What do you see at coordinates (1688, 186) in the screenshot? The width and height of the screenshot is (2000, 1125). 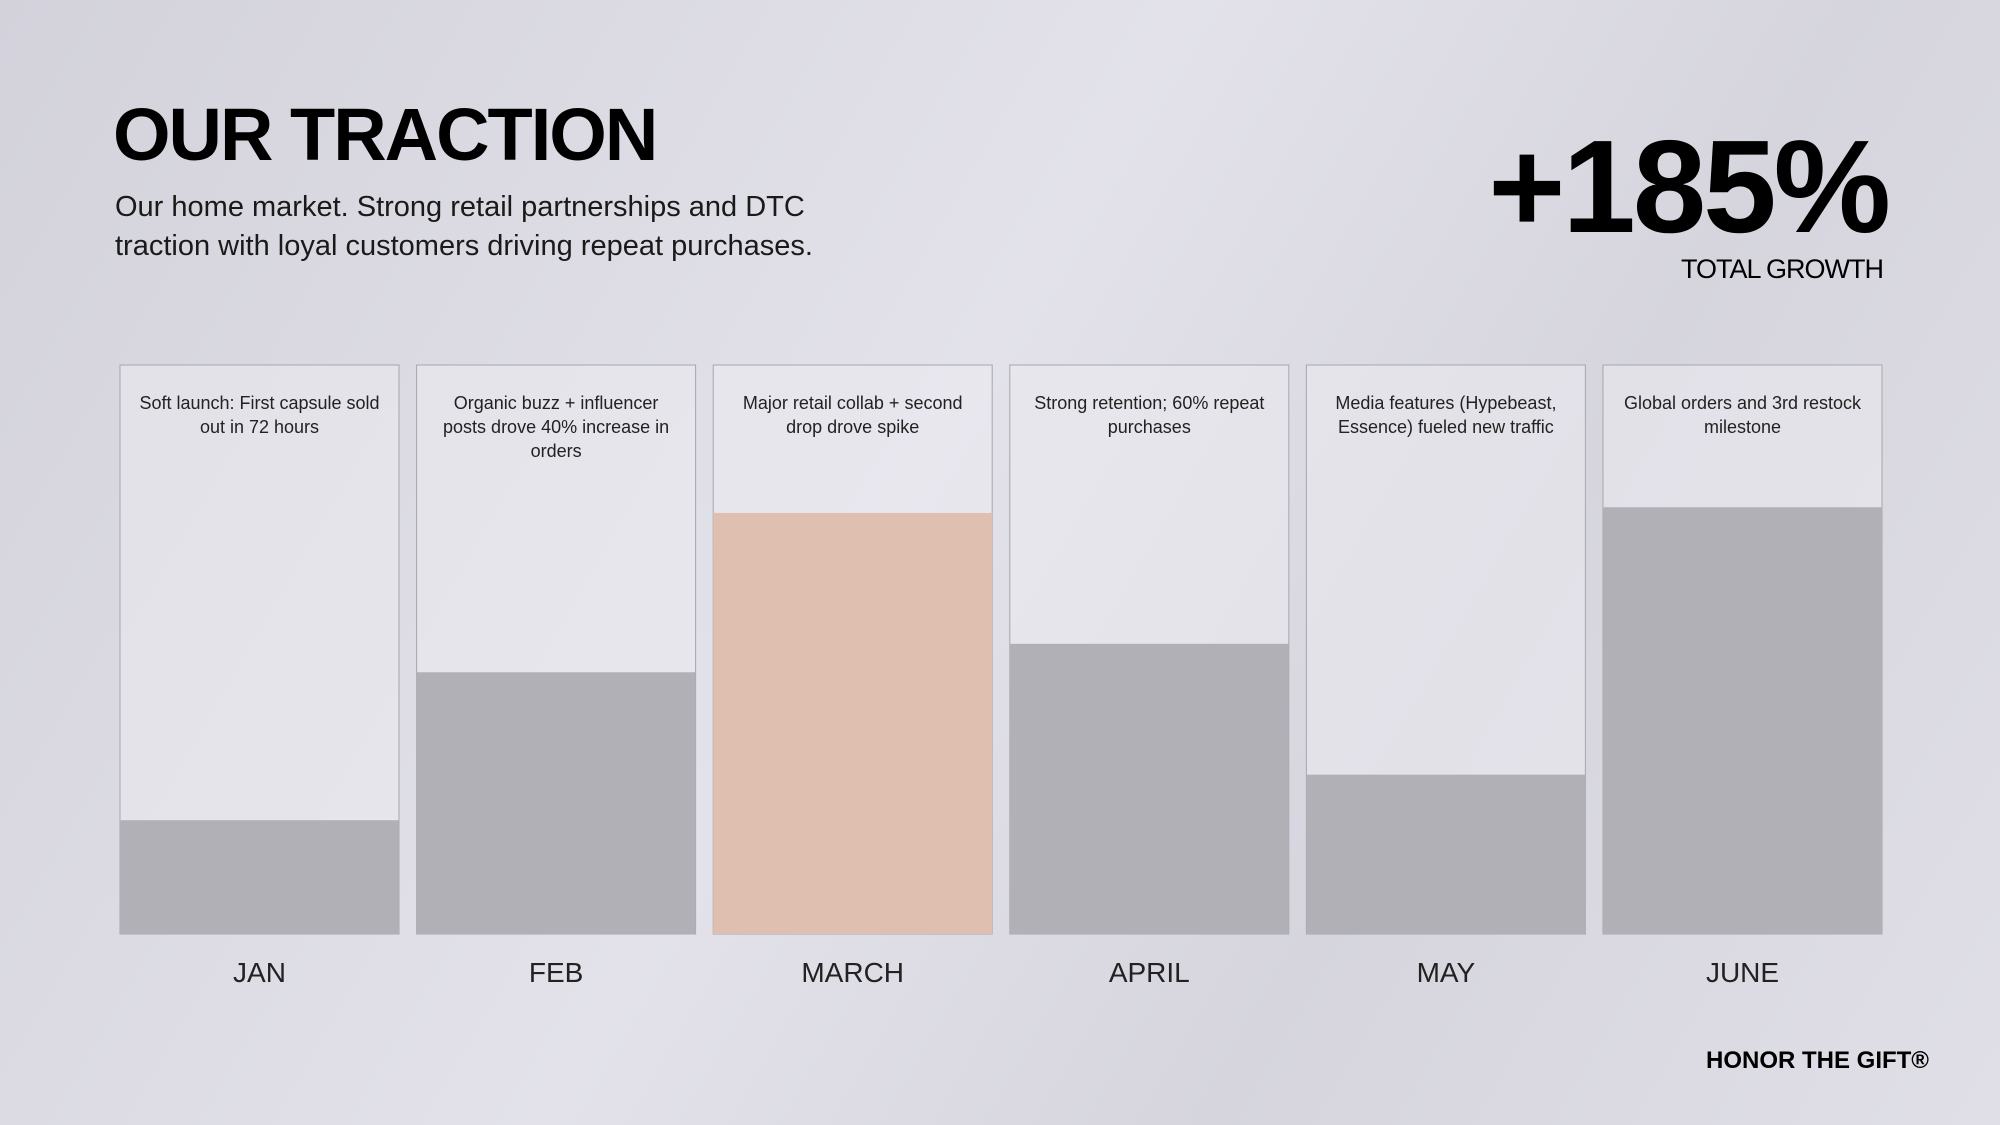 I see `headline: +185%` at bounding box center [1688, 186].